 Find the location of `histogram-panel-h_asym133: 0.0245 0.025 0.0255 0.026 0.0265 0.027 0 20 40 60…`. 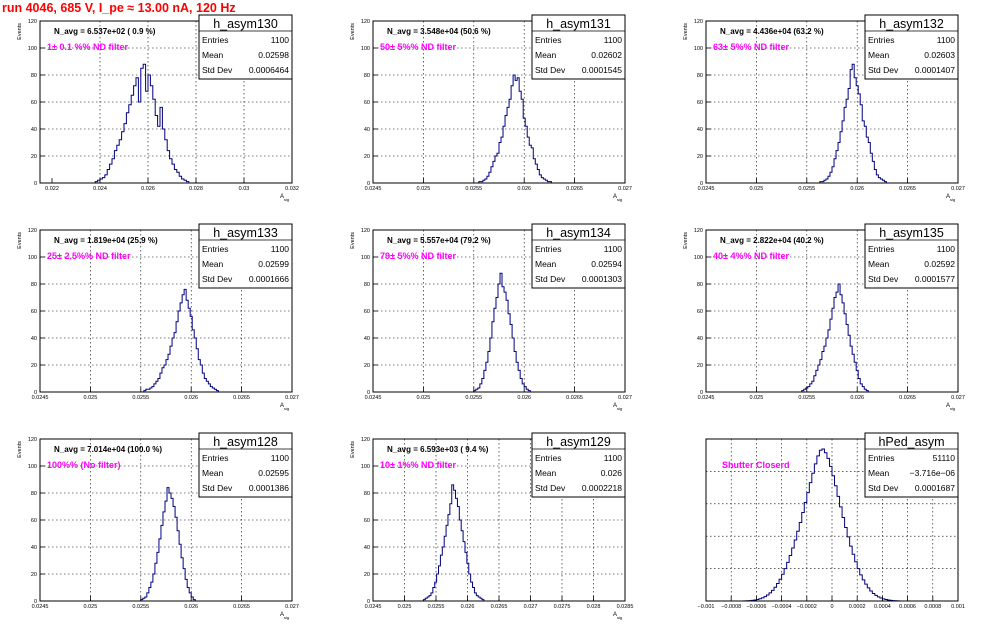

histogram-panel-h_asym133: 0.0245 0.025 0.0255 0.026 0.0265 0.027 0 20 40 60… is located at coordinates (158, 317).